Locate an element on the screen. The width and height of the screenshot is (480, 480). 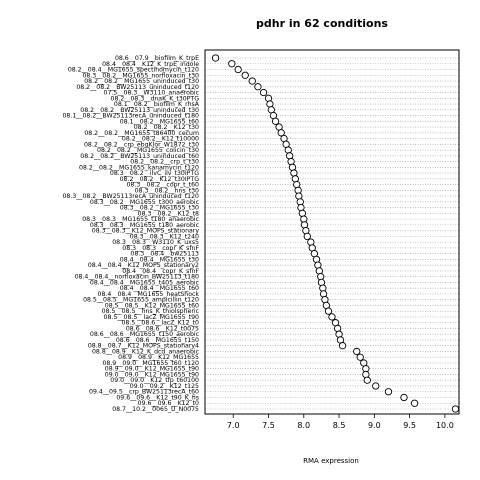
row-label: 08.5__08.5__lacZ_MG1655_t90 is located at coordinates (152, 317).